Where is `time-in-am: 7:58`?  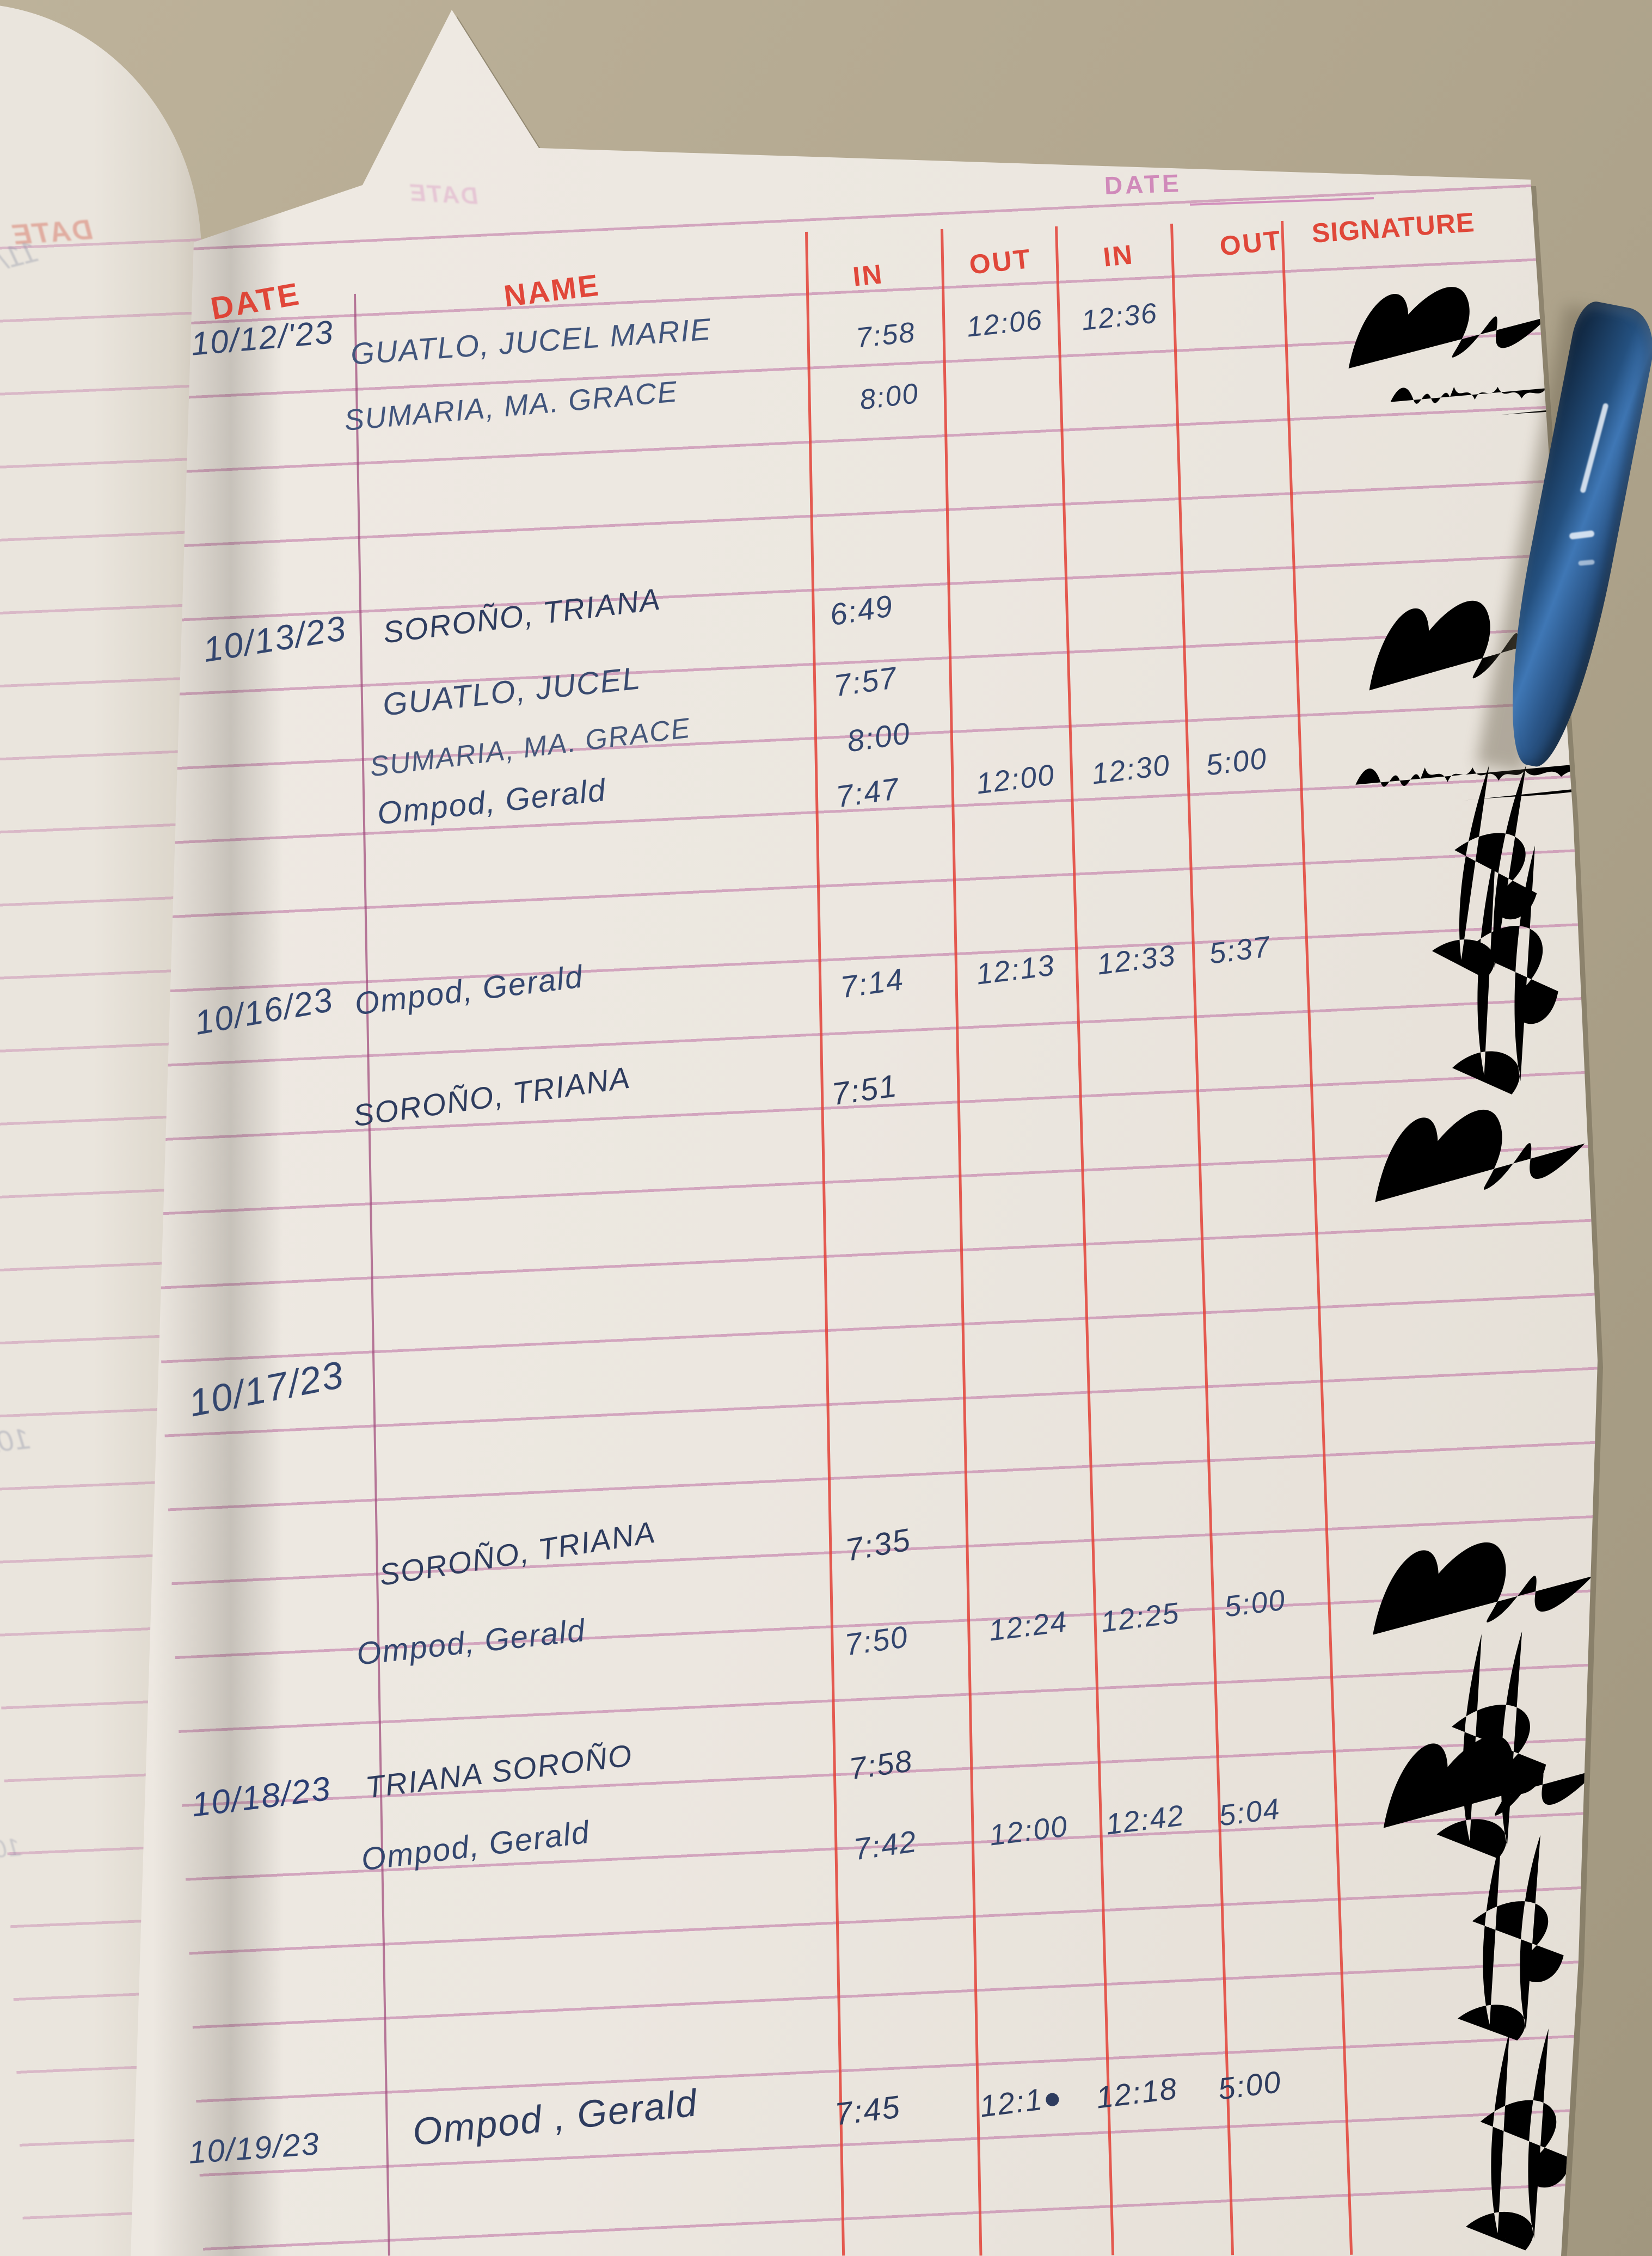 time-in-am: 7:58 is located at coordinates (886, 335).